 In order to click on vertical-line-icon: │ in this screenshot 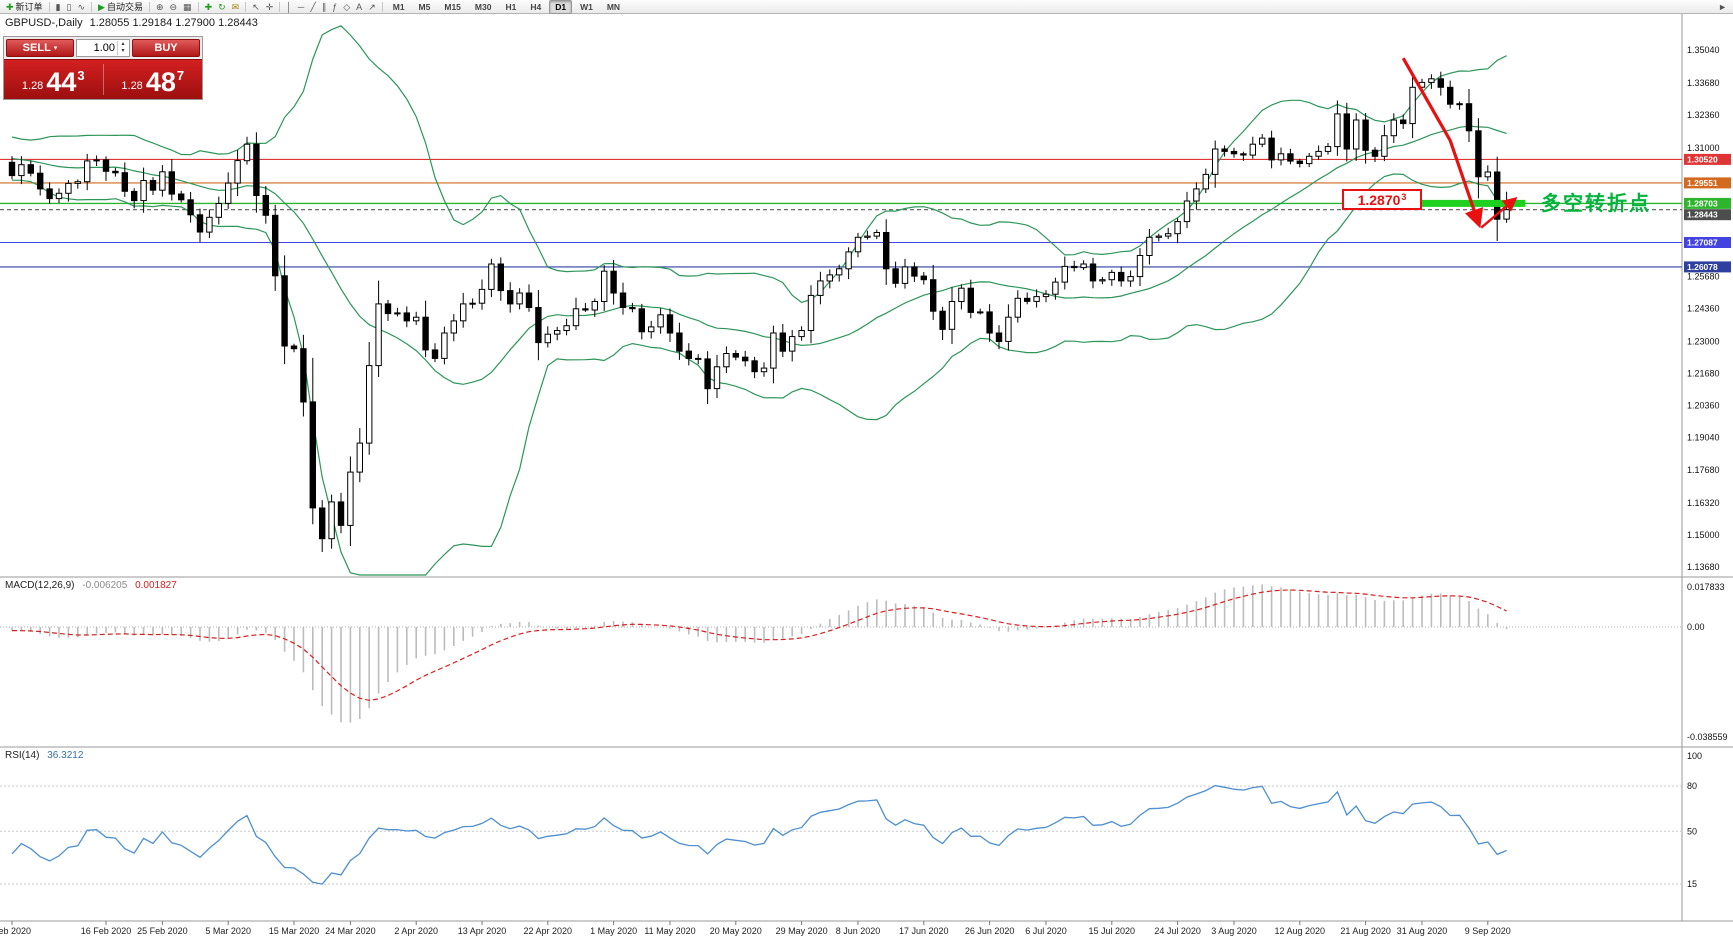, I will do `click(289, 7)`.